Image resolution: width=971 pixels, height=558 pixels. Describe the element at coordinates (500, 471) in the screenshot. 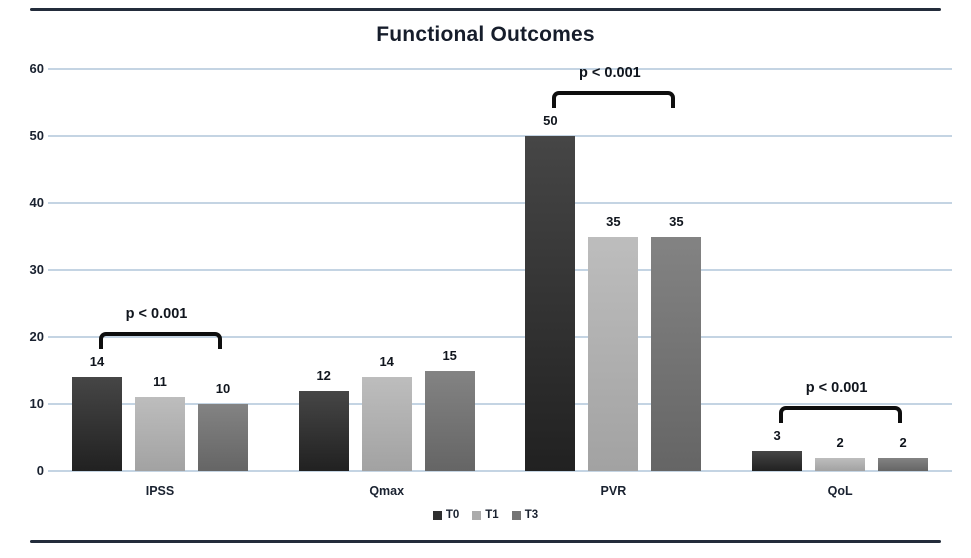

I see `gridline-y0` at that location.